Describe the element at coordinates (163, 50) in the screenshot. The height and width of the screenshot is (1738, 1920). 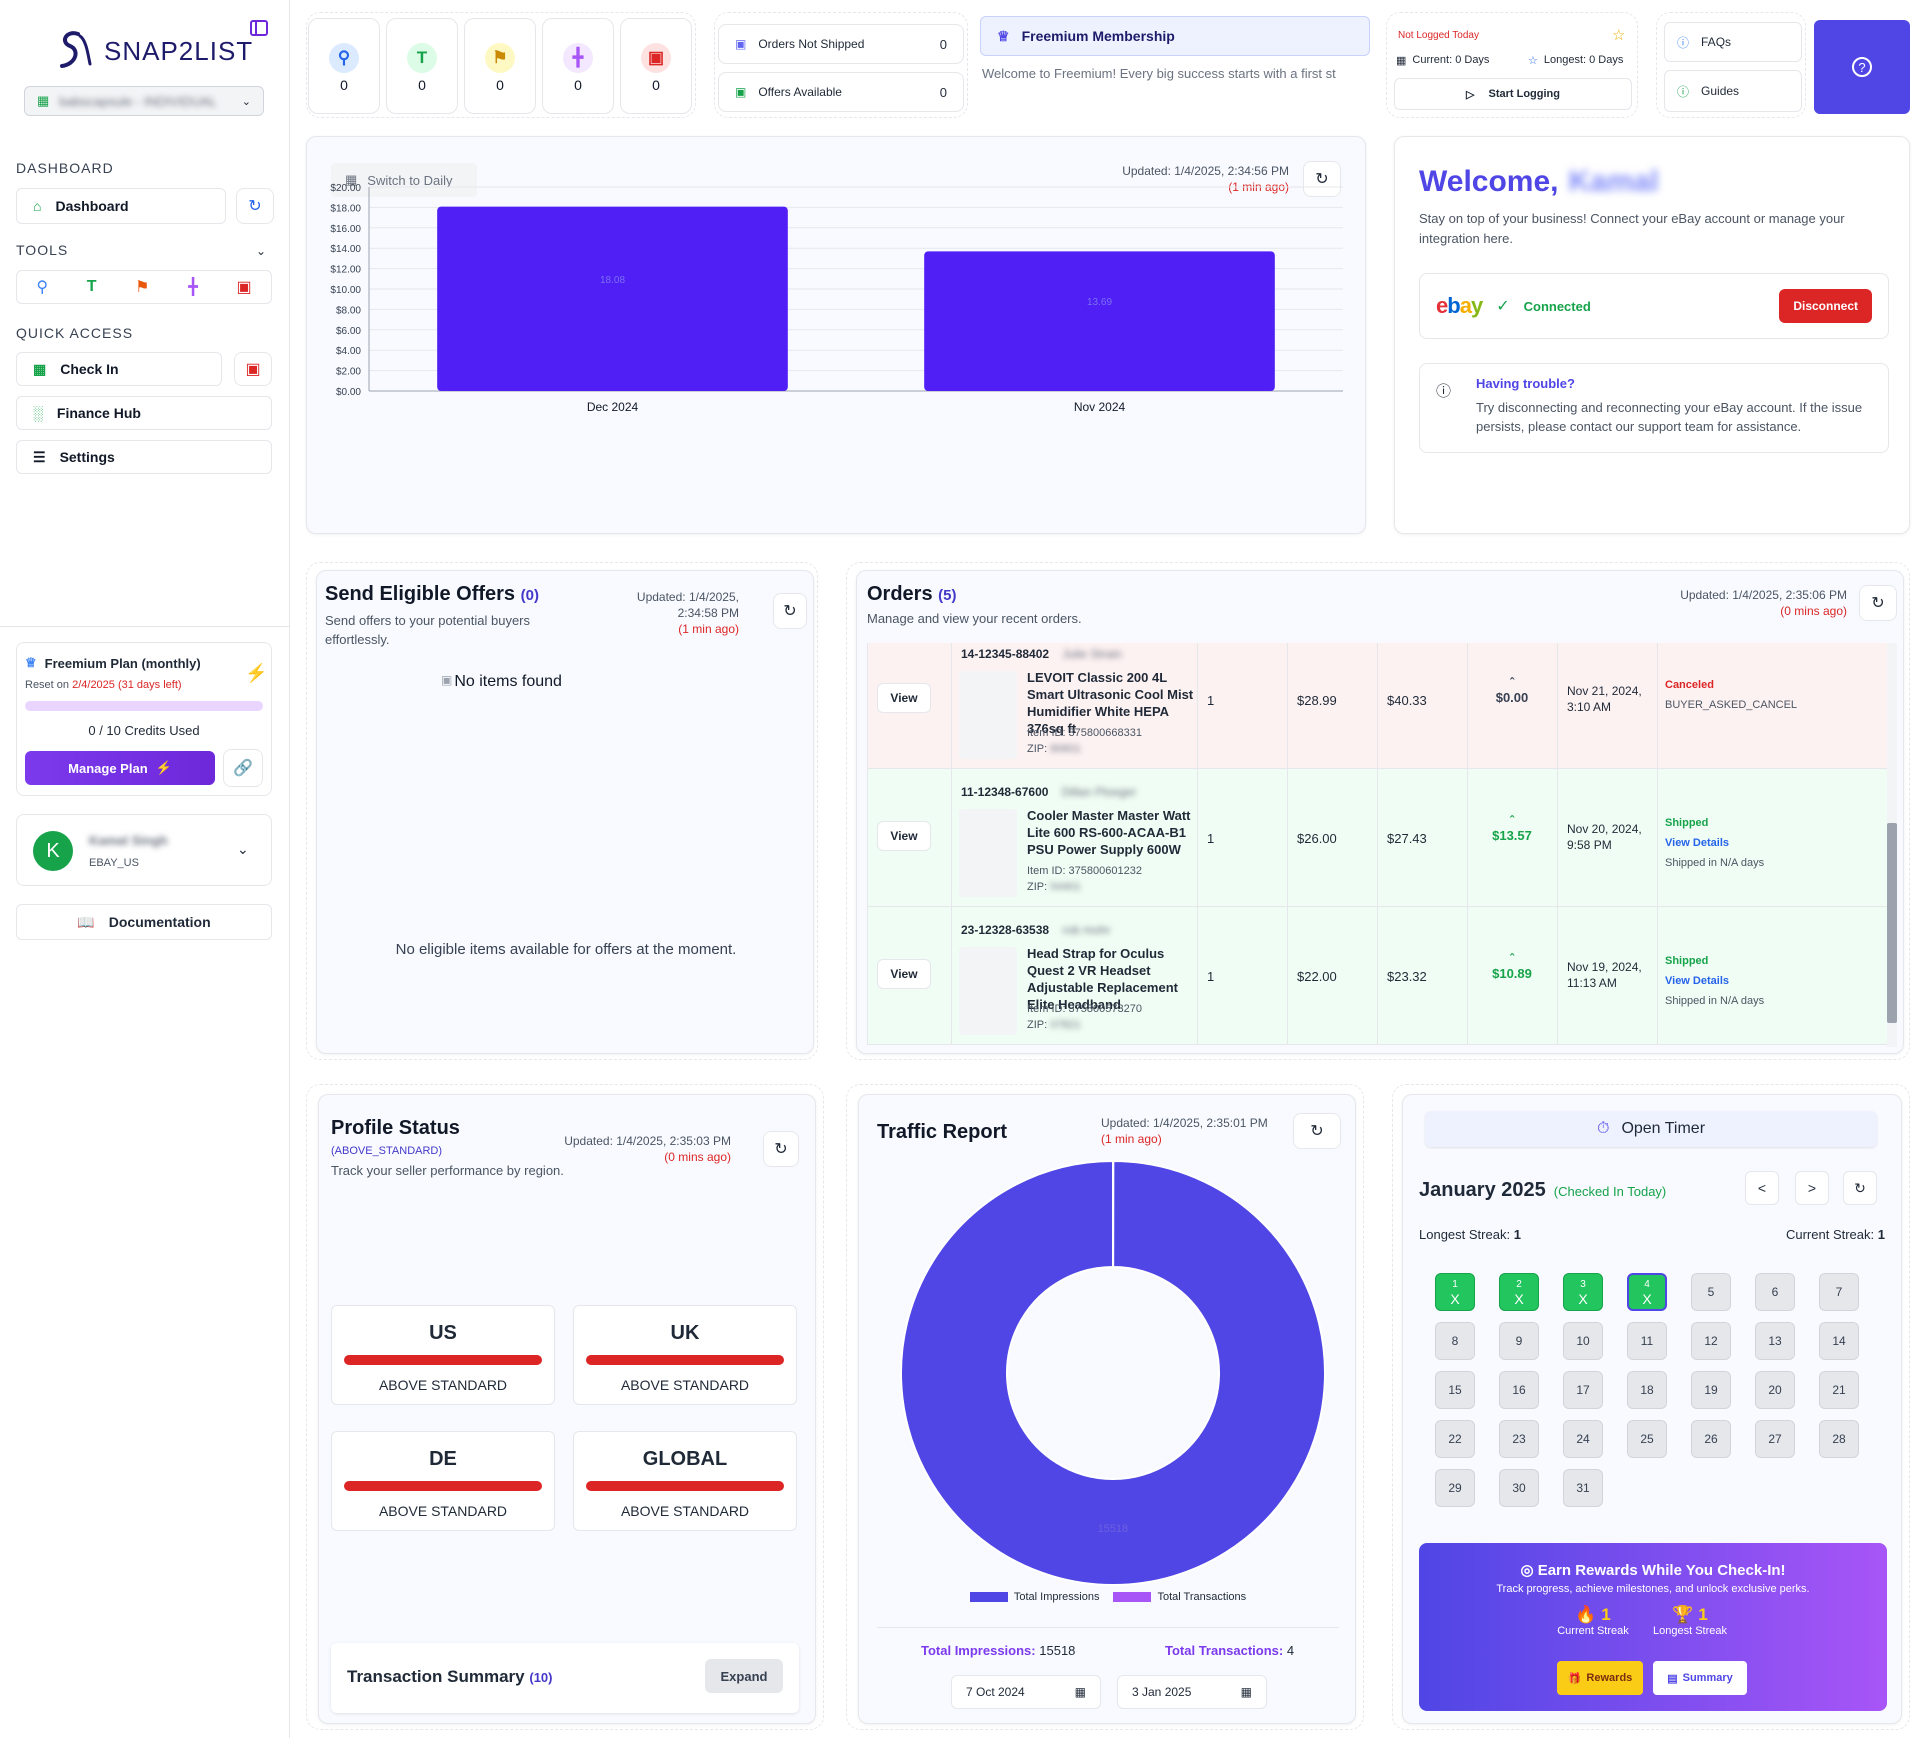
I see `brand-logo: SNAP2LIST` at that location.